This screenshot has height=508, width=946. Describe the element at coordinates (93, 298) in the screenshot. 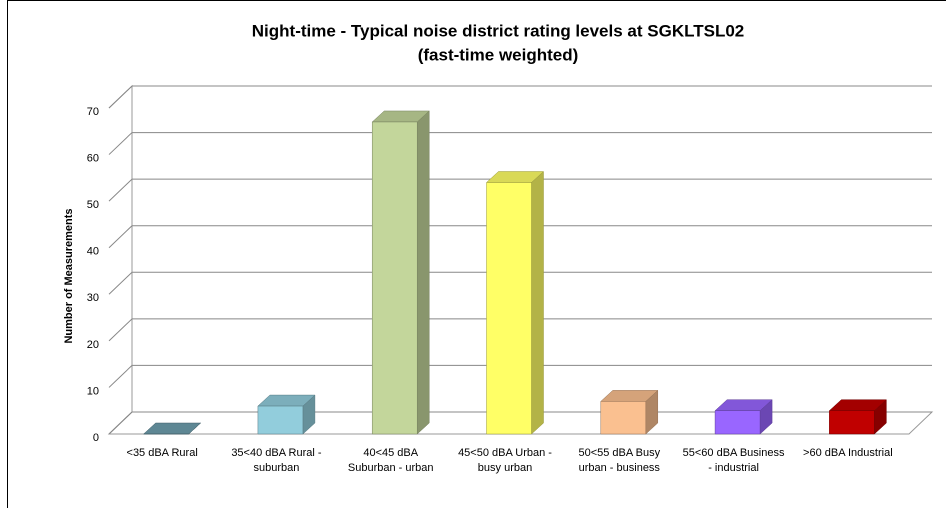

I see `y-tick-label: 30` at that location.